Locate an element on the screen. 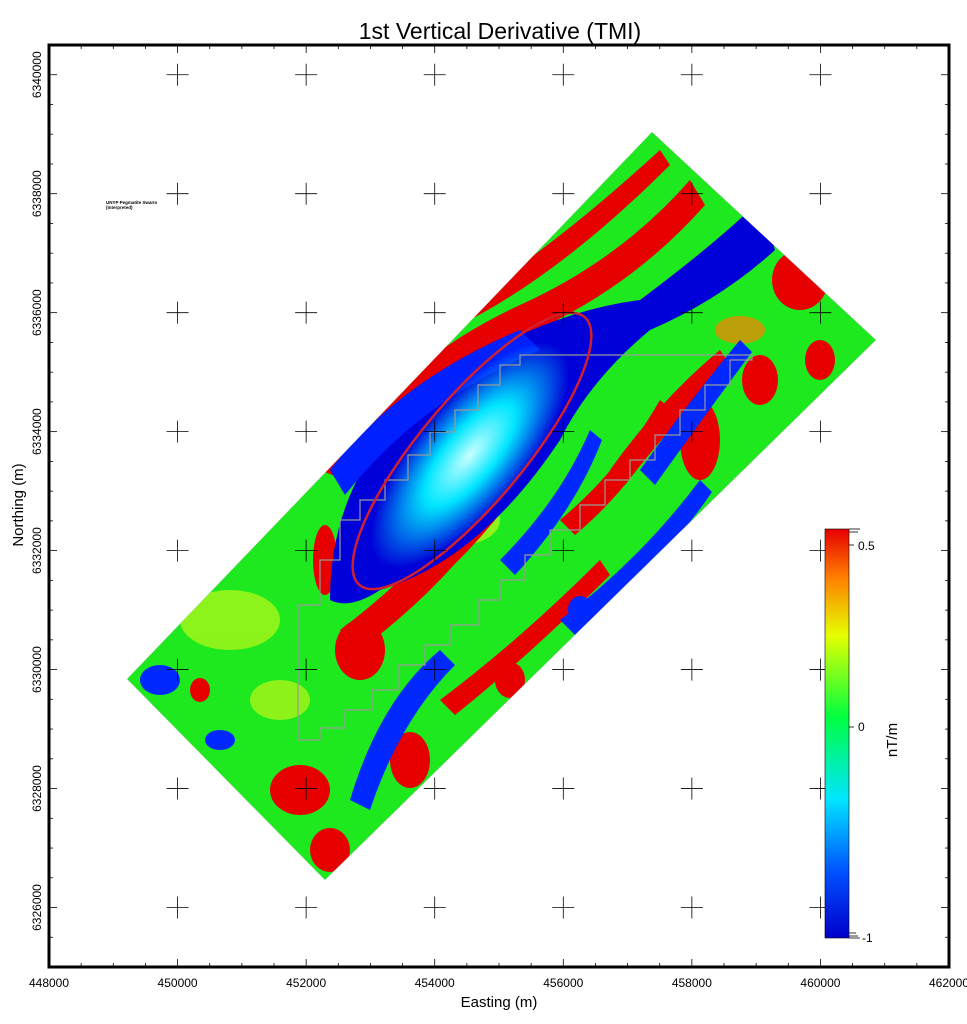  x-tick-label: 450000 is located at coordinates (178, 983).